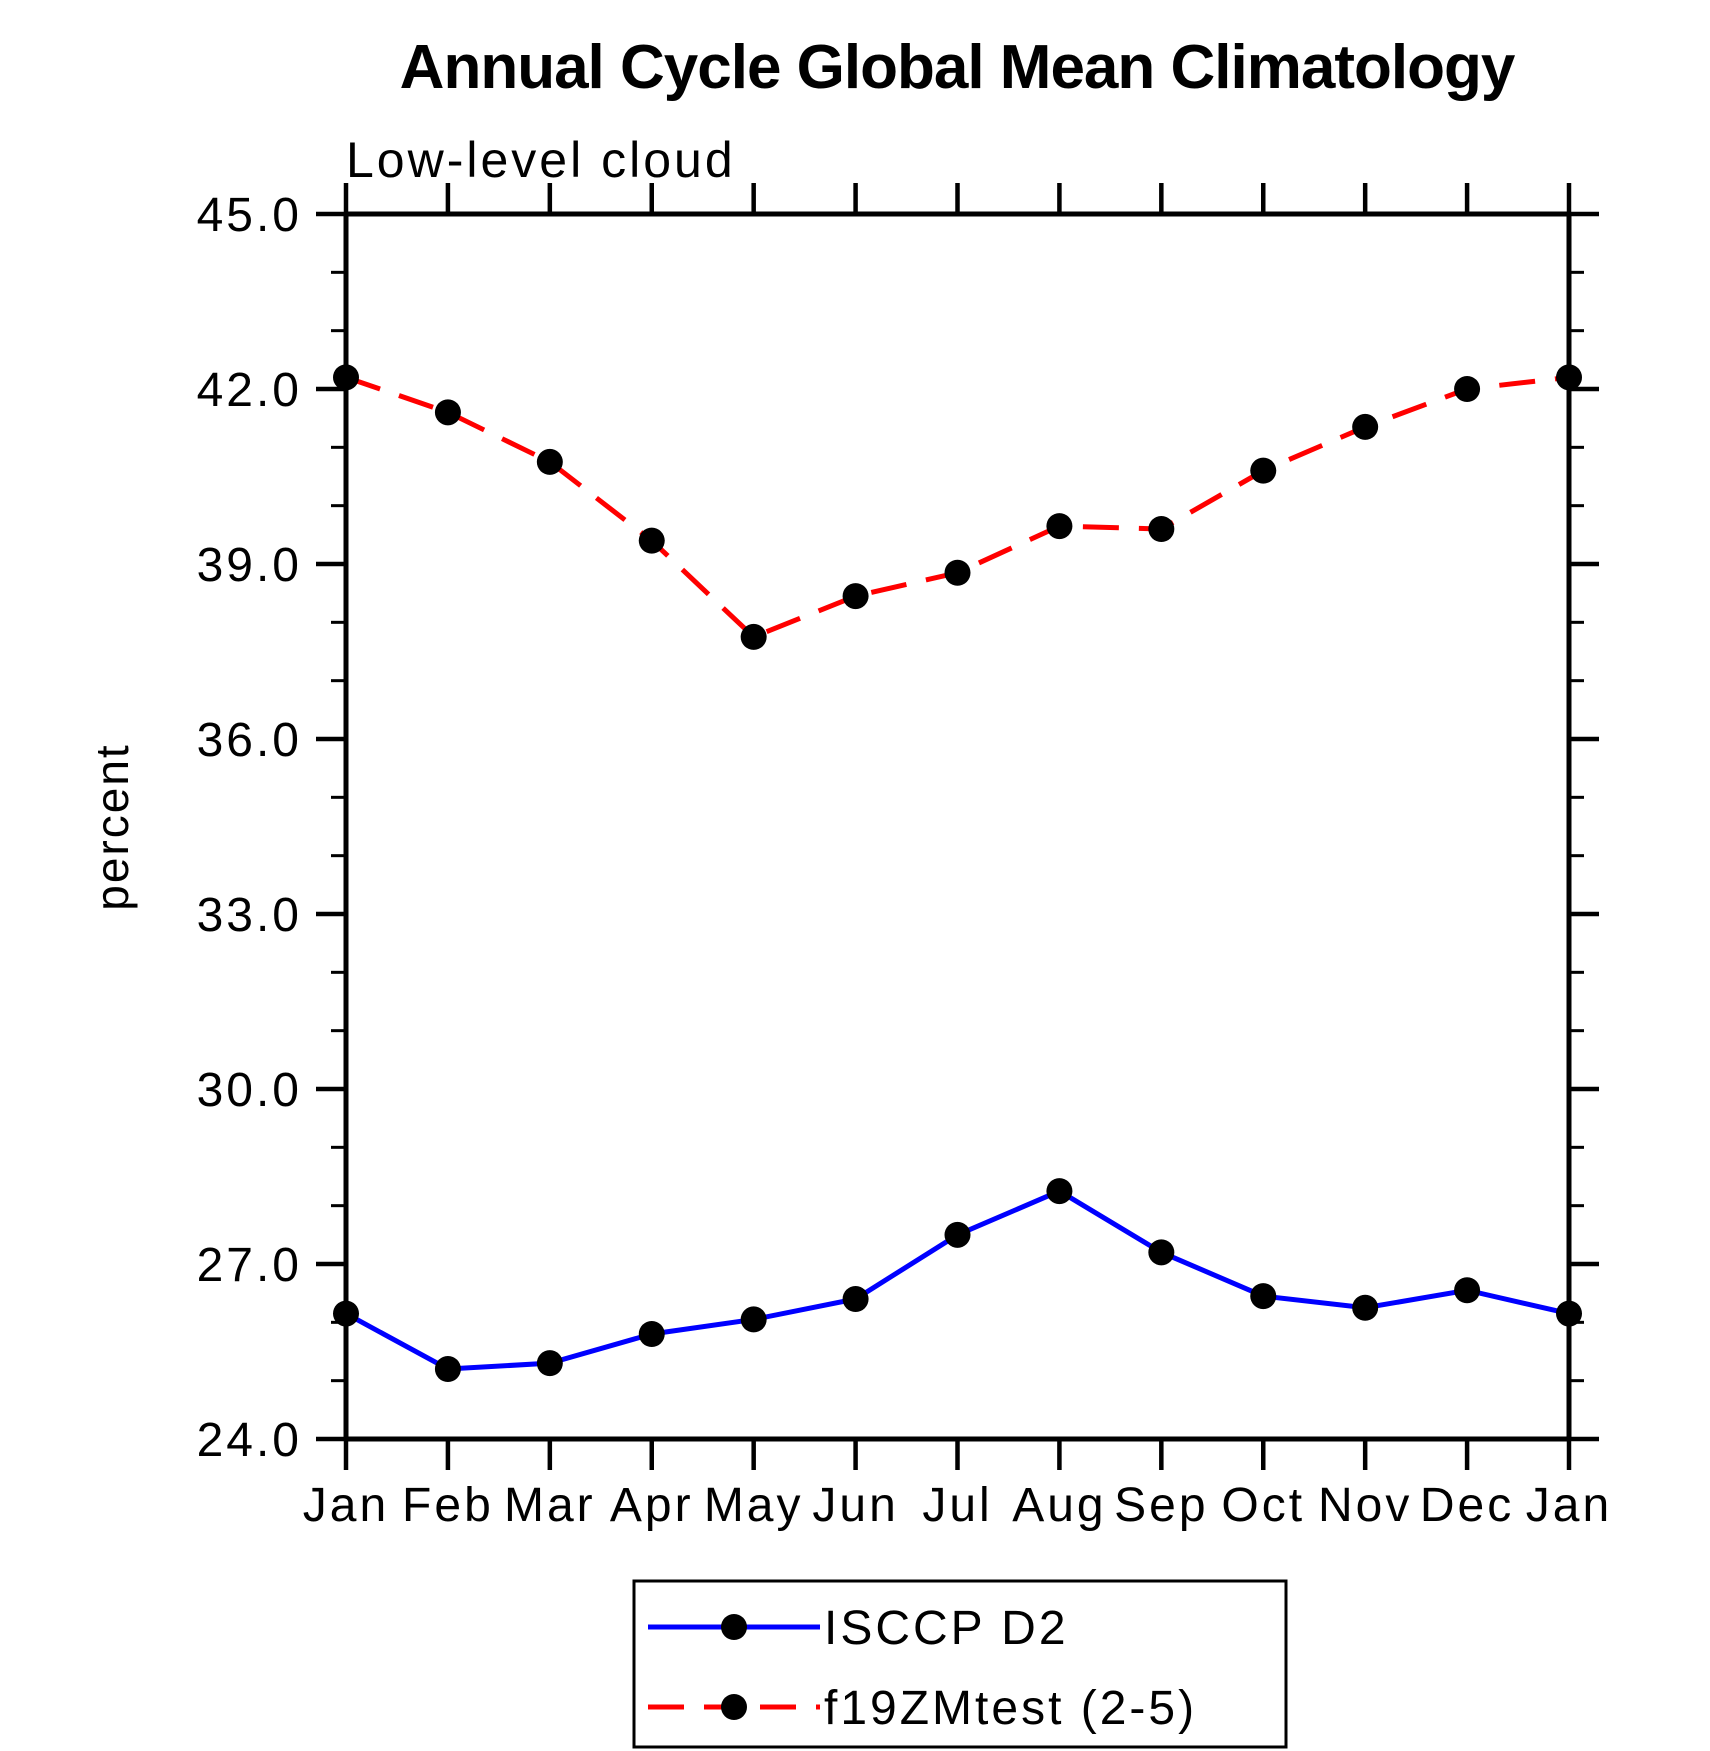 This screenshot has height=1751, width=1710. Describe the element at coordinates (249, 1265) in the screenshot. I see `y-tick-label: 27.0` at that location.